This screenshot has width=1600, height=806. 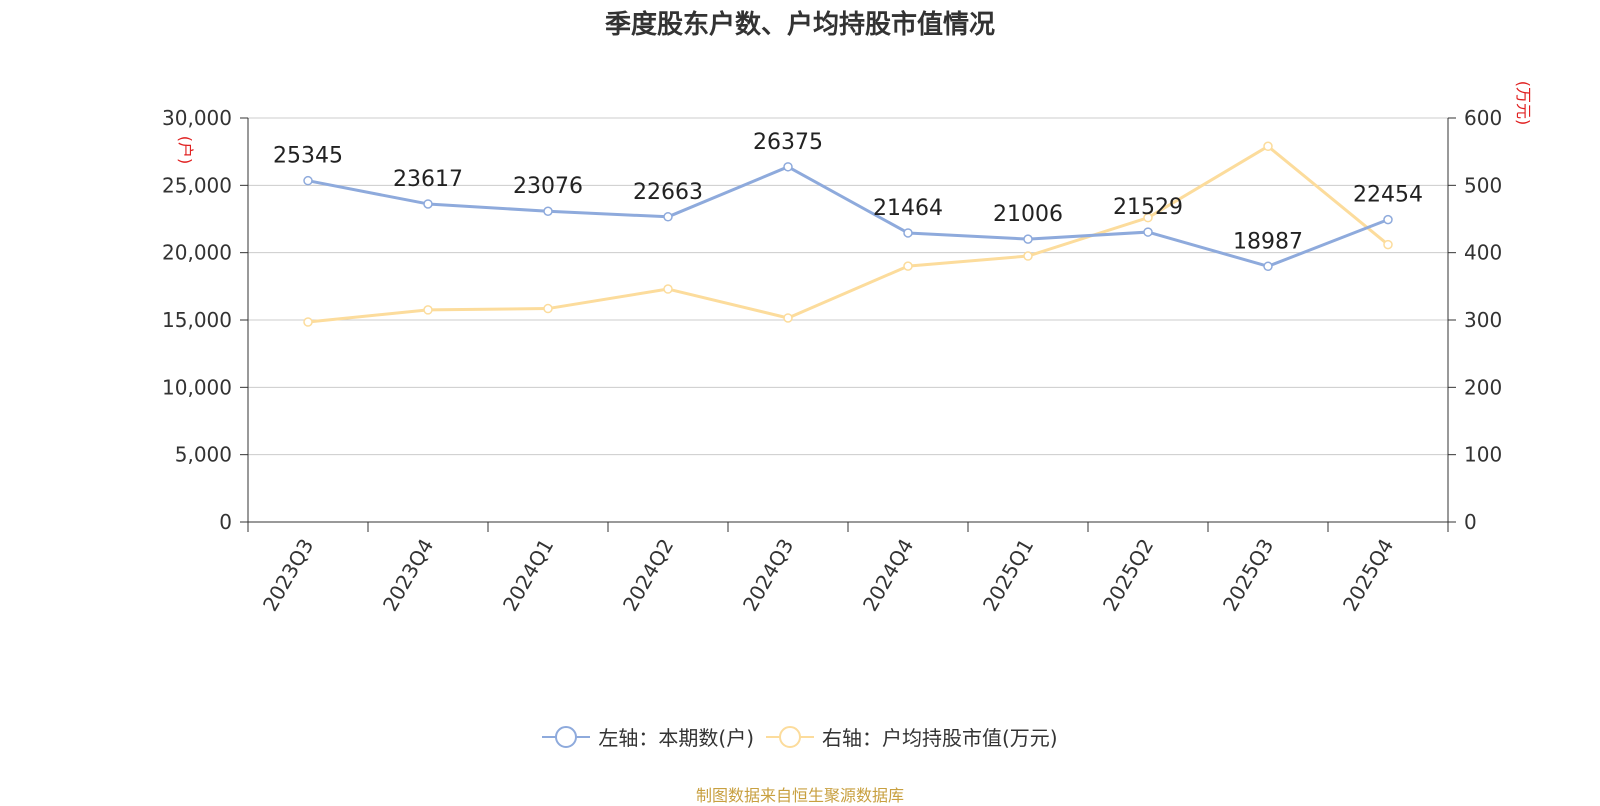 I want to click on legend-left-icon, so click(x=566, y=736).